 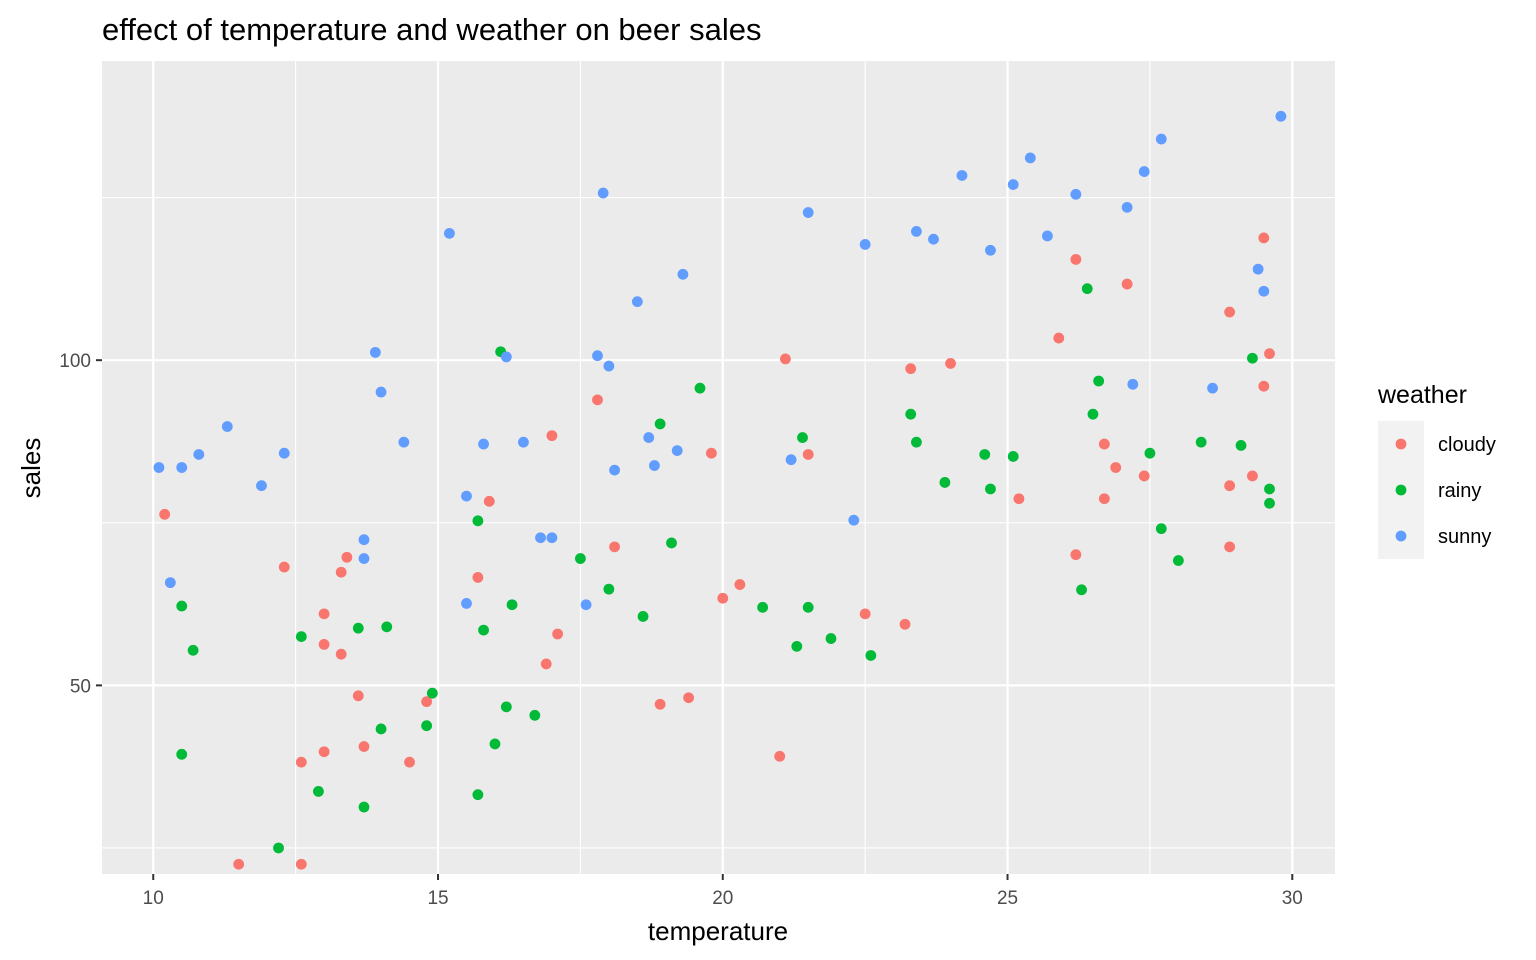 What do you see at coordinates (1464, 537) in the screenshot?
I see `legend-label-sunny: sunny` at bounding box center [1464, 537].